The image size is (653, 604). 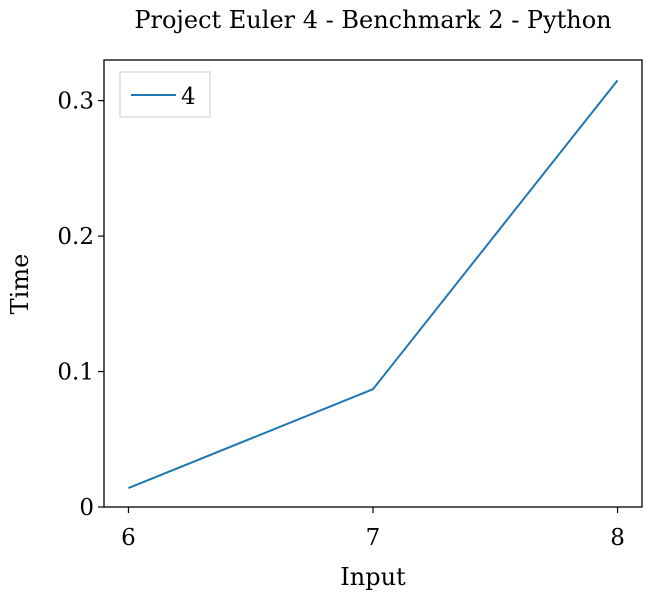 I want to click on legend: 4, so click(x=165, y=94).